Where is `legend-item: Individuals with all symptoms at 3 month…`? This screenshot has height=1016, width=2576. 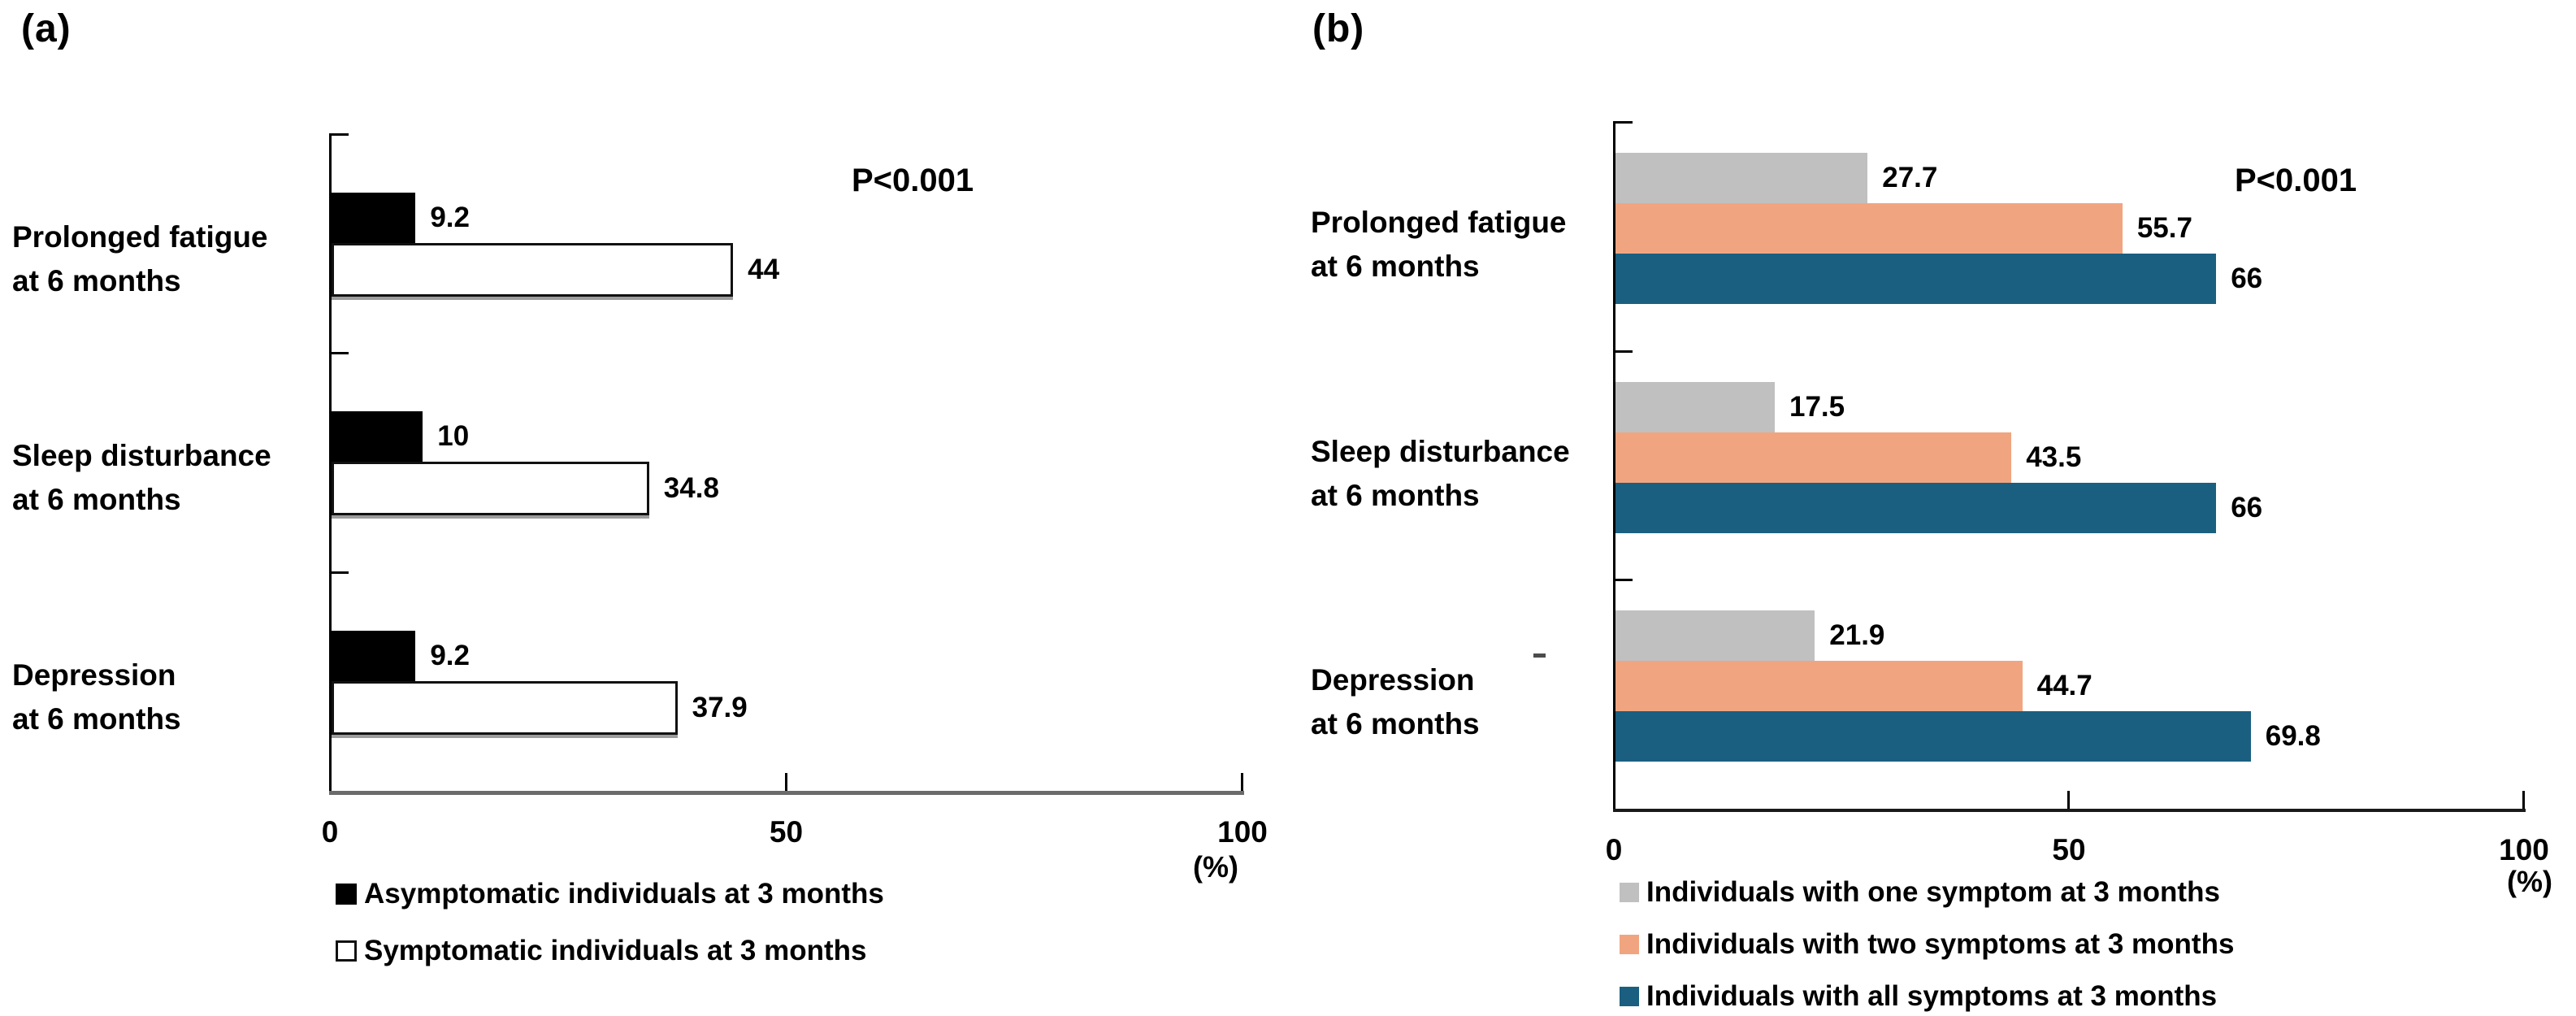
legend-item: Individuals with all symptoms at 3 month… is located at coordinates (1918, 996).